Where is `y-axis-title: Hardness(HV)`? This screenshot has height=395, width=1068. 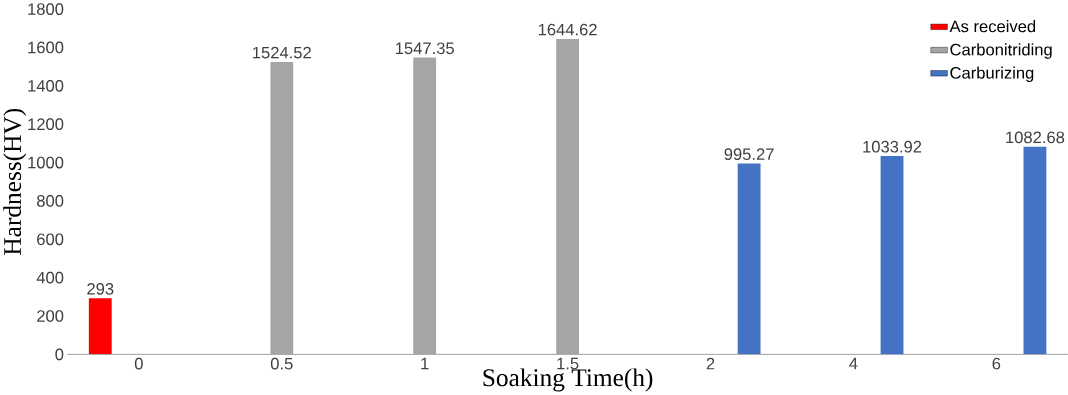 y-axis-title: Hardness(HV) is located at coordinates (15, 182).